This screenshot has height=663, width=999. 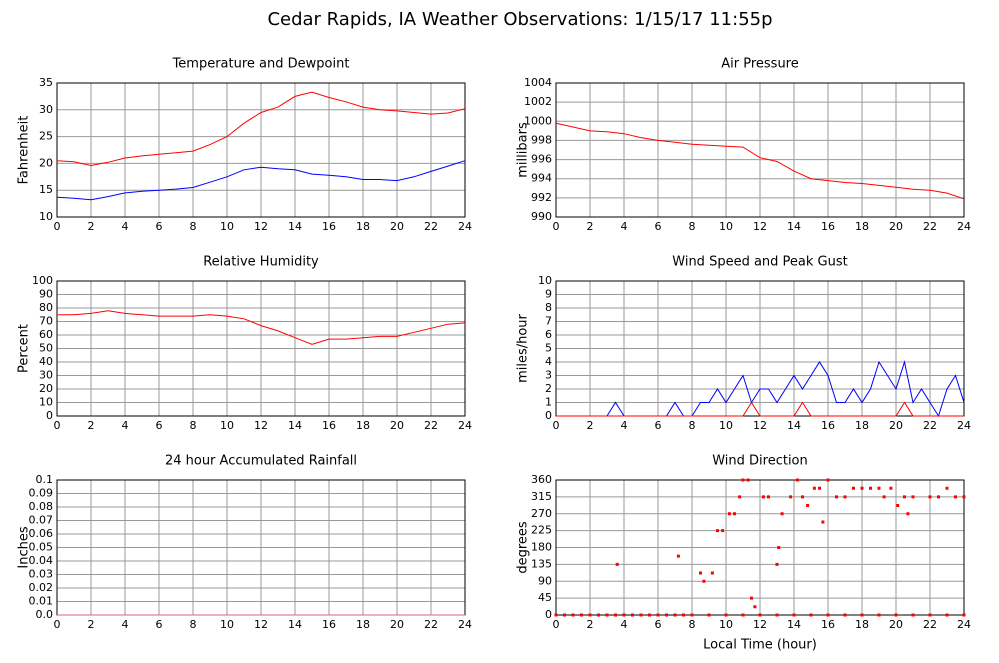 I want to click on y-tick-label: 0.08, so click(x=41, y=506).